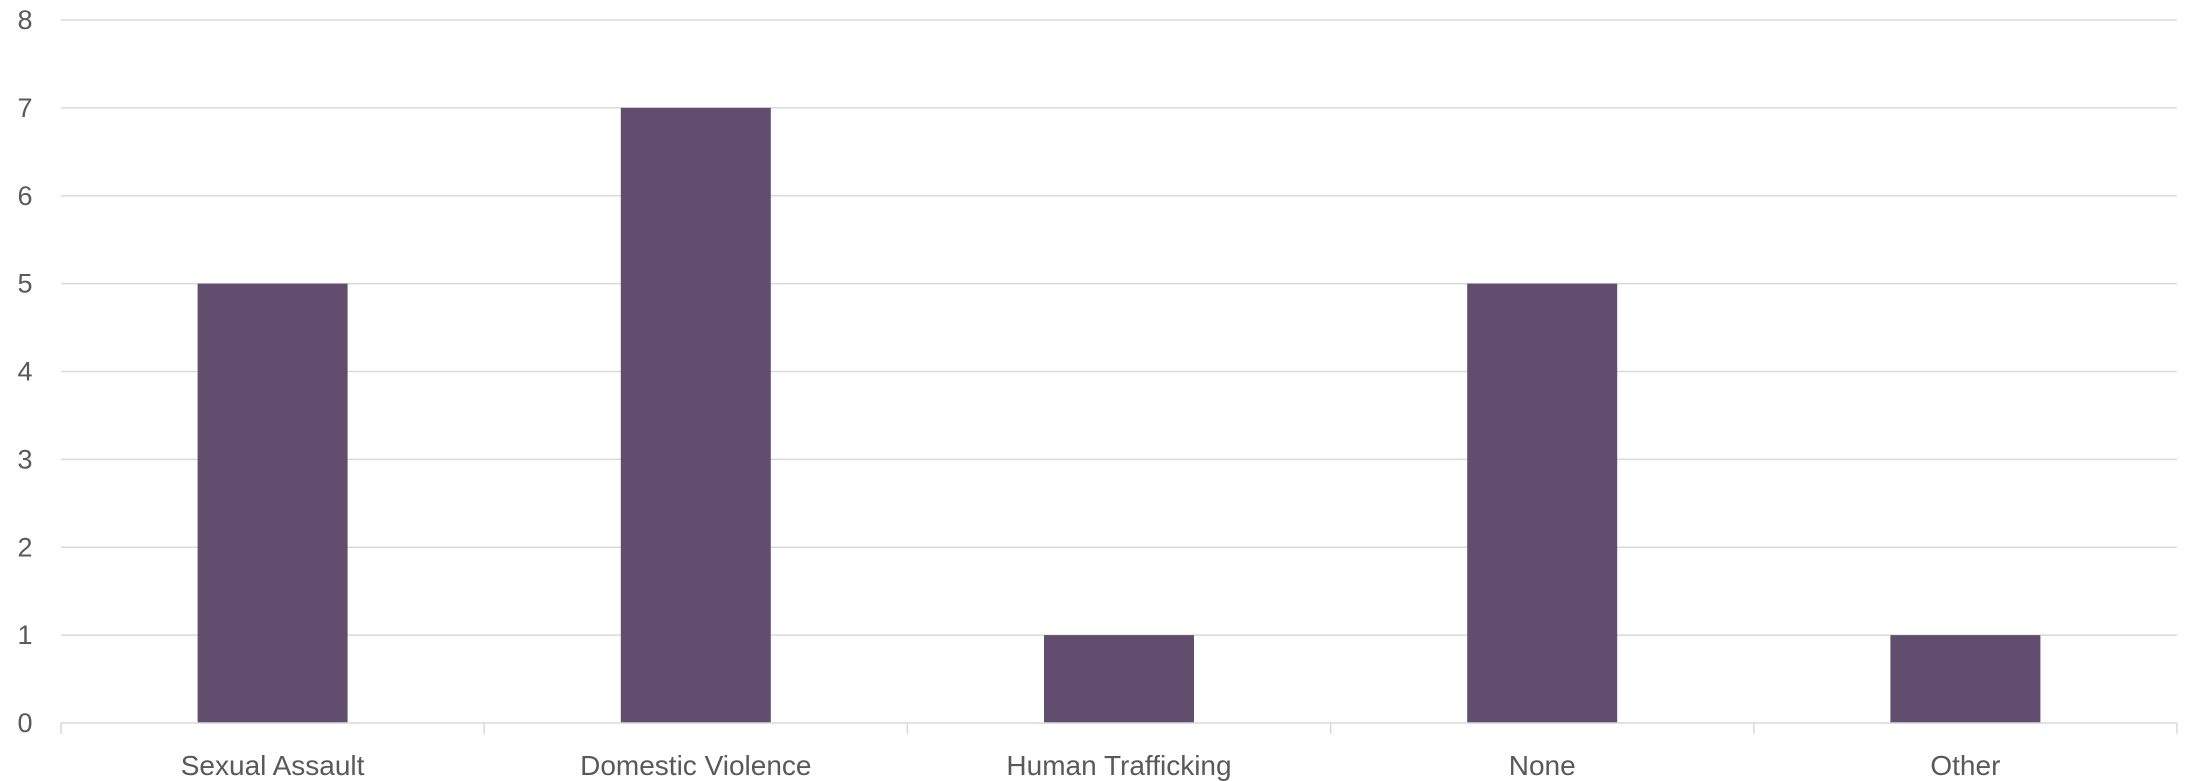  I want to click on y-tick-label: 7, so click(24, 108).